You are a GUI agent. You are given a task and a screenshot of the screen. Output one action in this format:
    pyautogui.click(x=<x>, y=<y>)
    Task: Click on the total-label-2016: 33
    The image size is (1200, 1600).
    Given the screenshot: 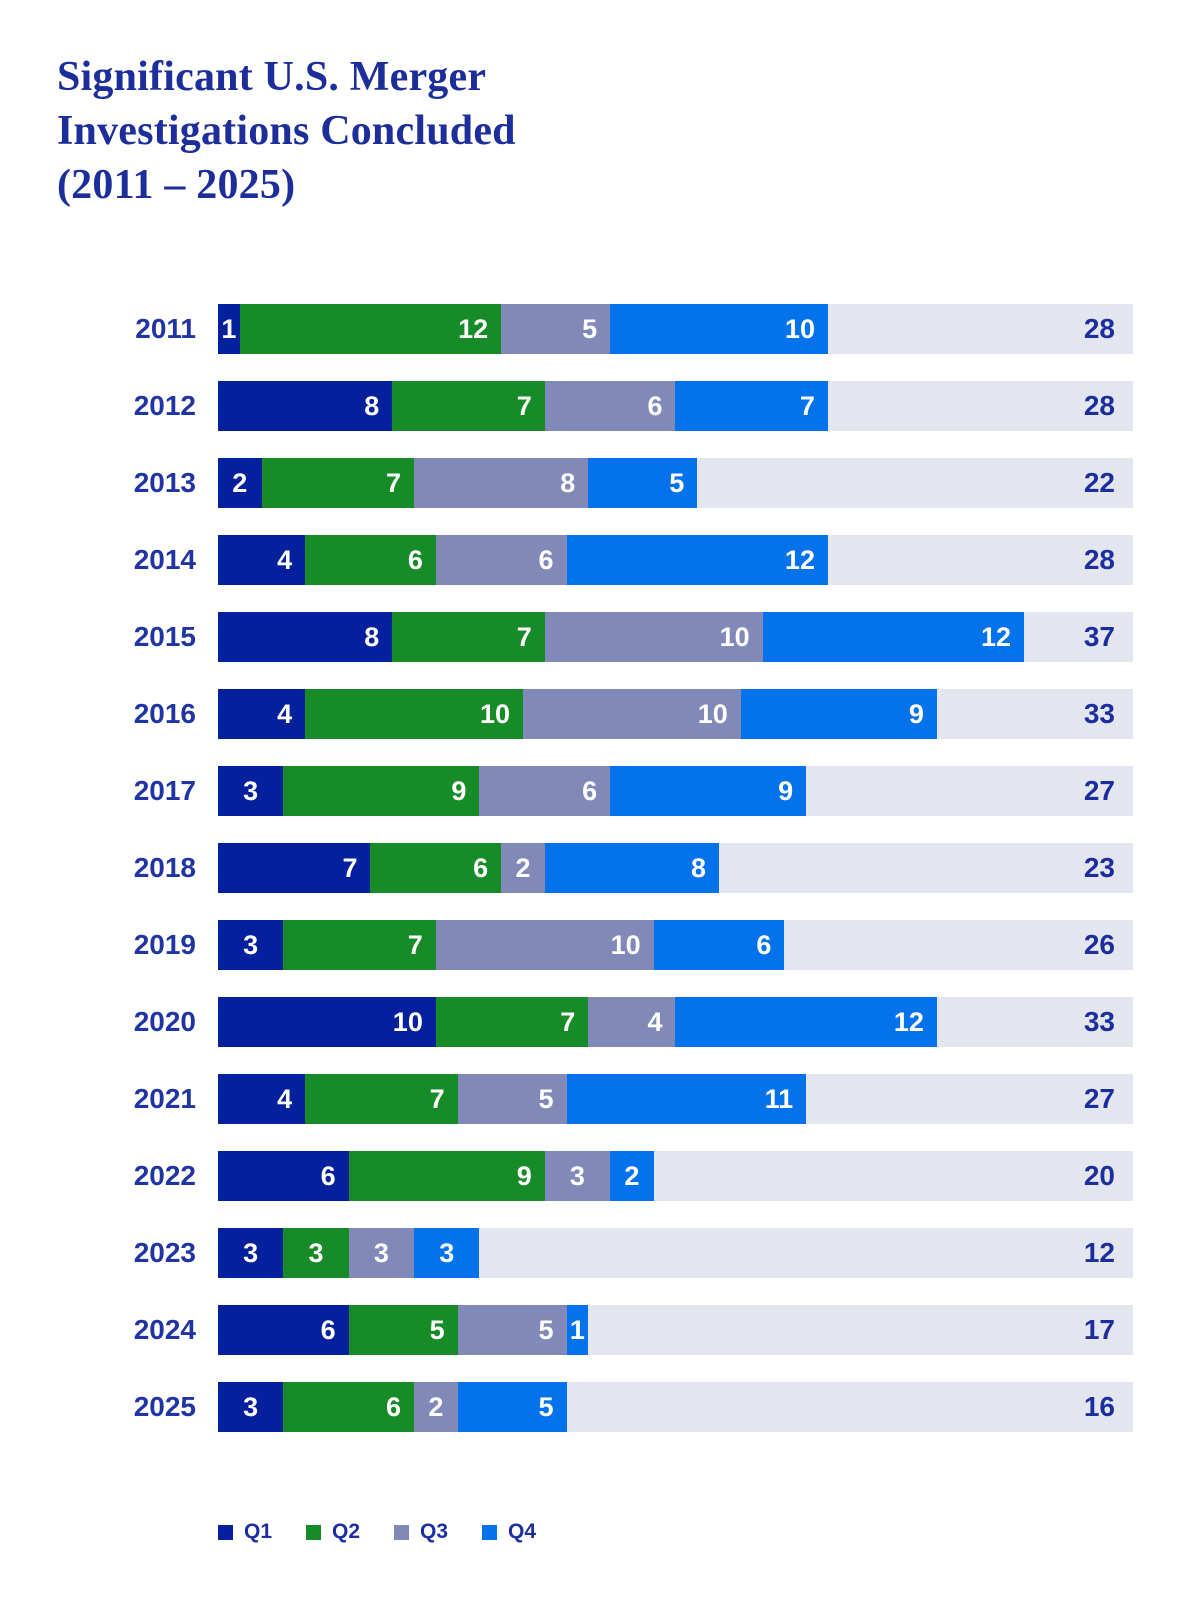 What is the action you would take?
    pyautogui.click(x=1099, y=713)
    